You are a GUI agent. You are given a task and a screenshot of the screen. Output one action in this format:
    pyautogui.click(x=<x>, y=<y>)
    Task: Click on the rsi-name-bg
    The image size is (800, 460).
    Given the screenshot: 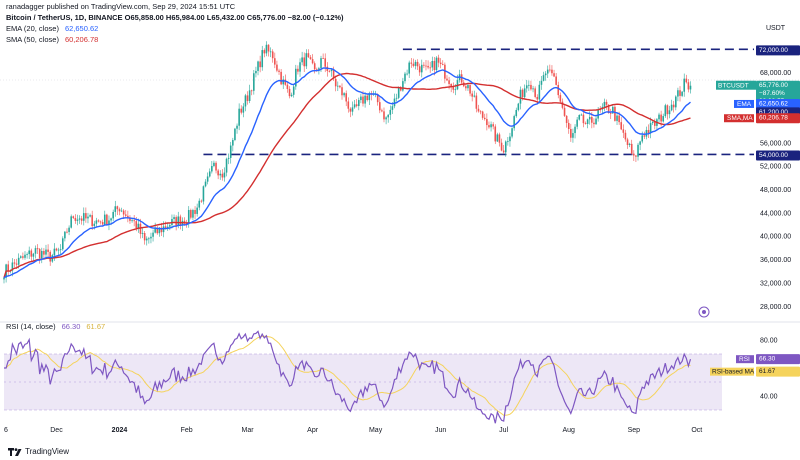 What is the action you would take?
    pyautogui.click(x=745, y=359)
    